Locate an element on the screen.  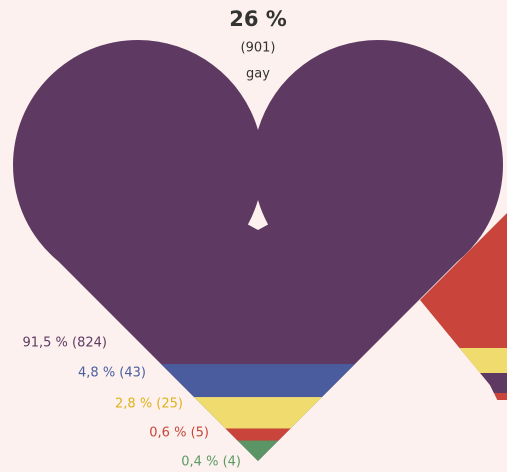
segment-label: 4,8 % (43) is located at coordinates (112, 373).